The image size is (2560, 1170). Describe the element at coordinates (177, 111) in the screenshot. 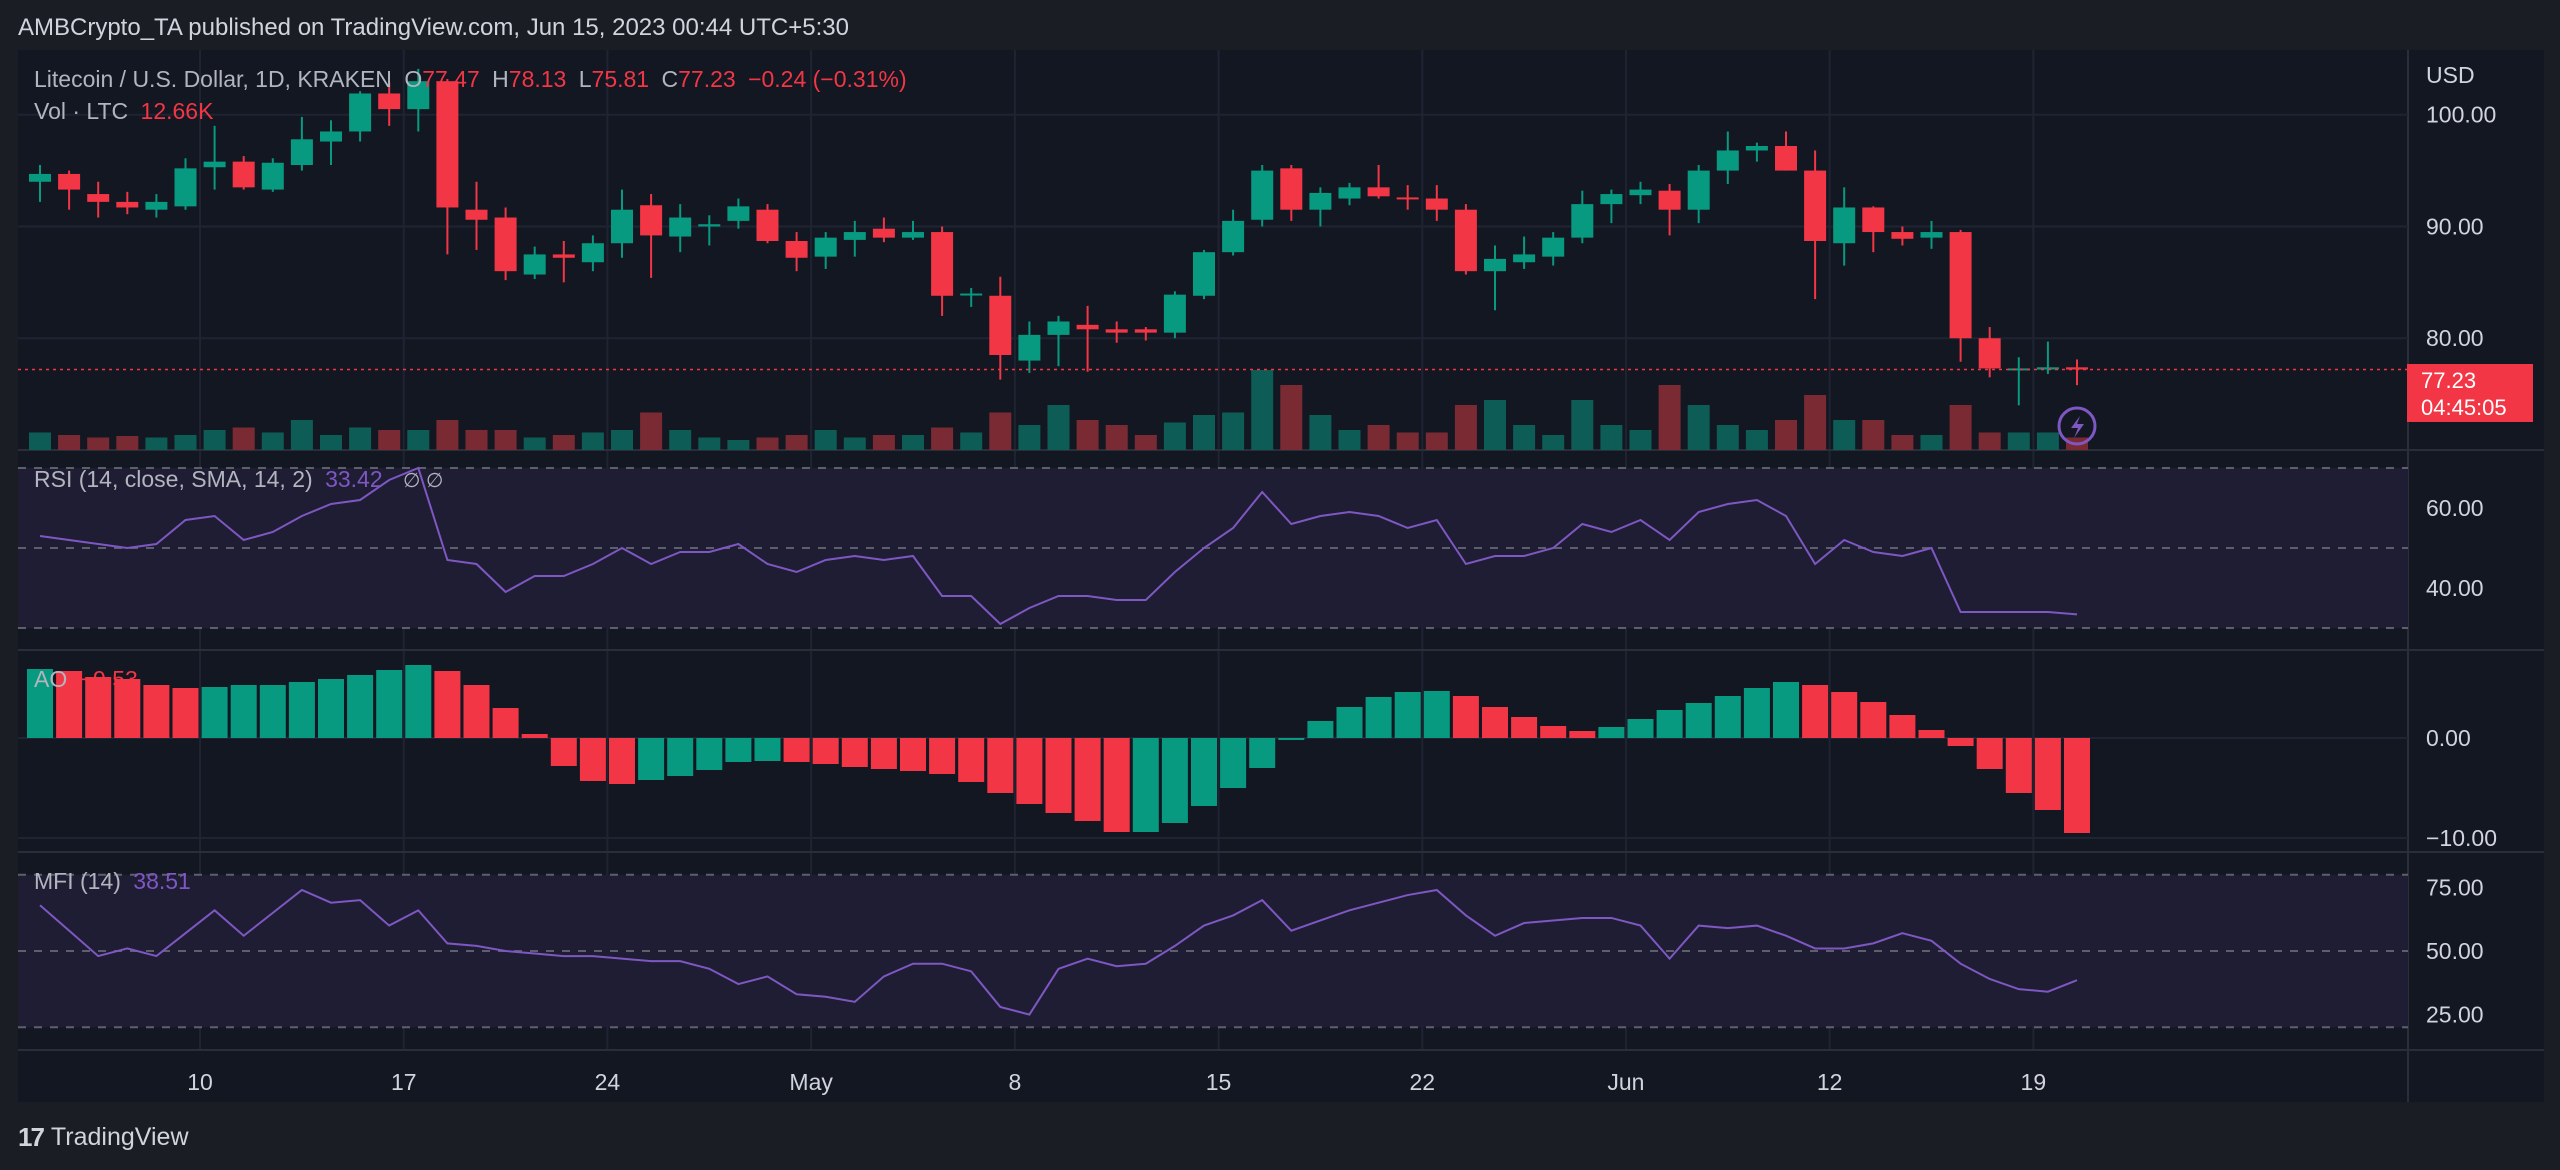

I see `volume-value: 12.66K` at that location.